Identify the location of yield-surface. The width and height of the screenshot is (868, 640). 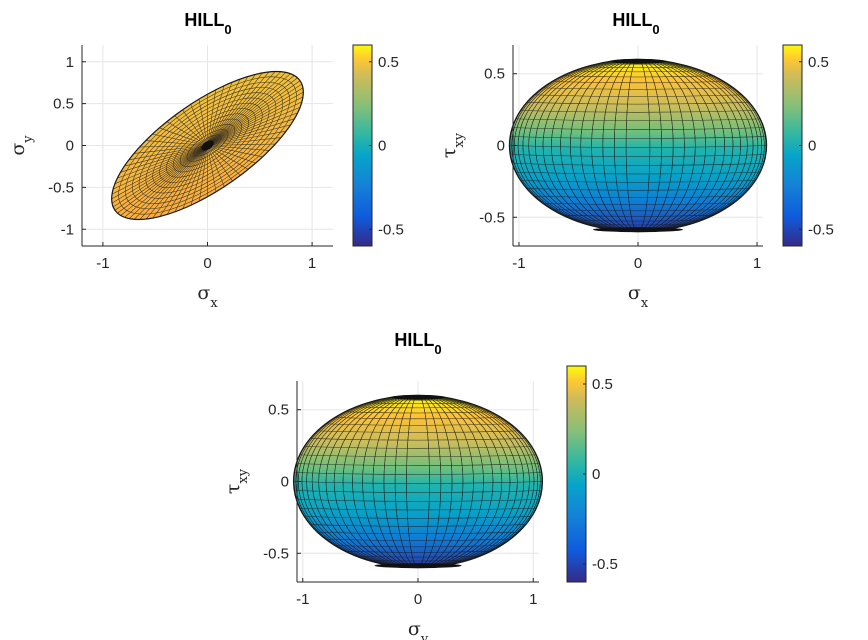
(638, 145).